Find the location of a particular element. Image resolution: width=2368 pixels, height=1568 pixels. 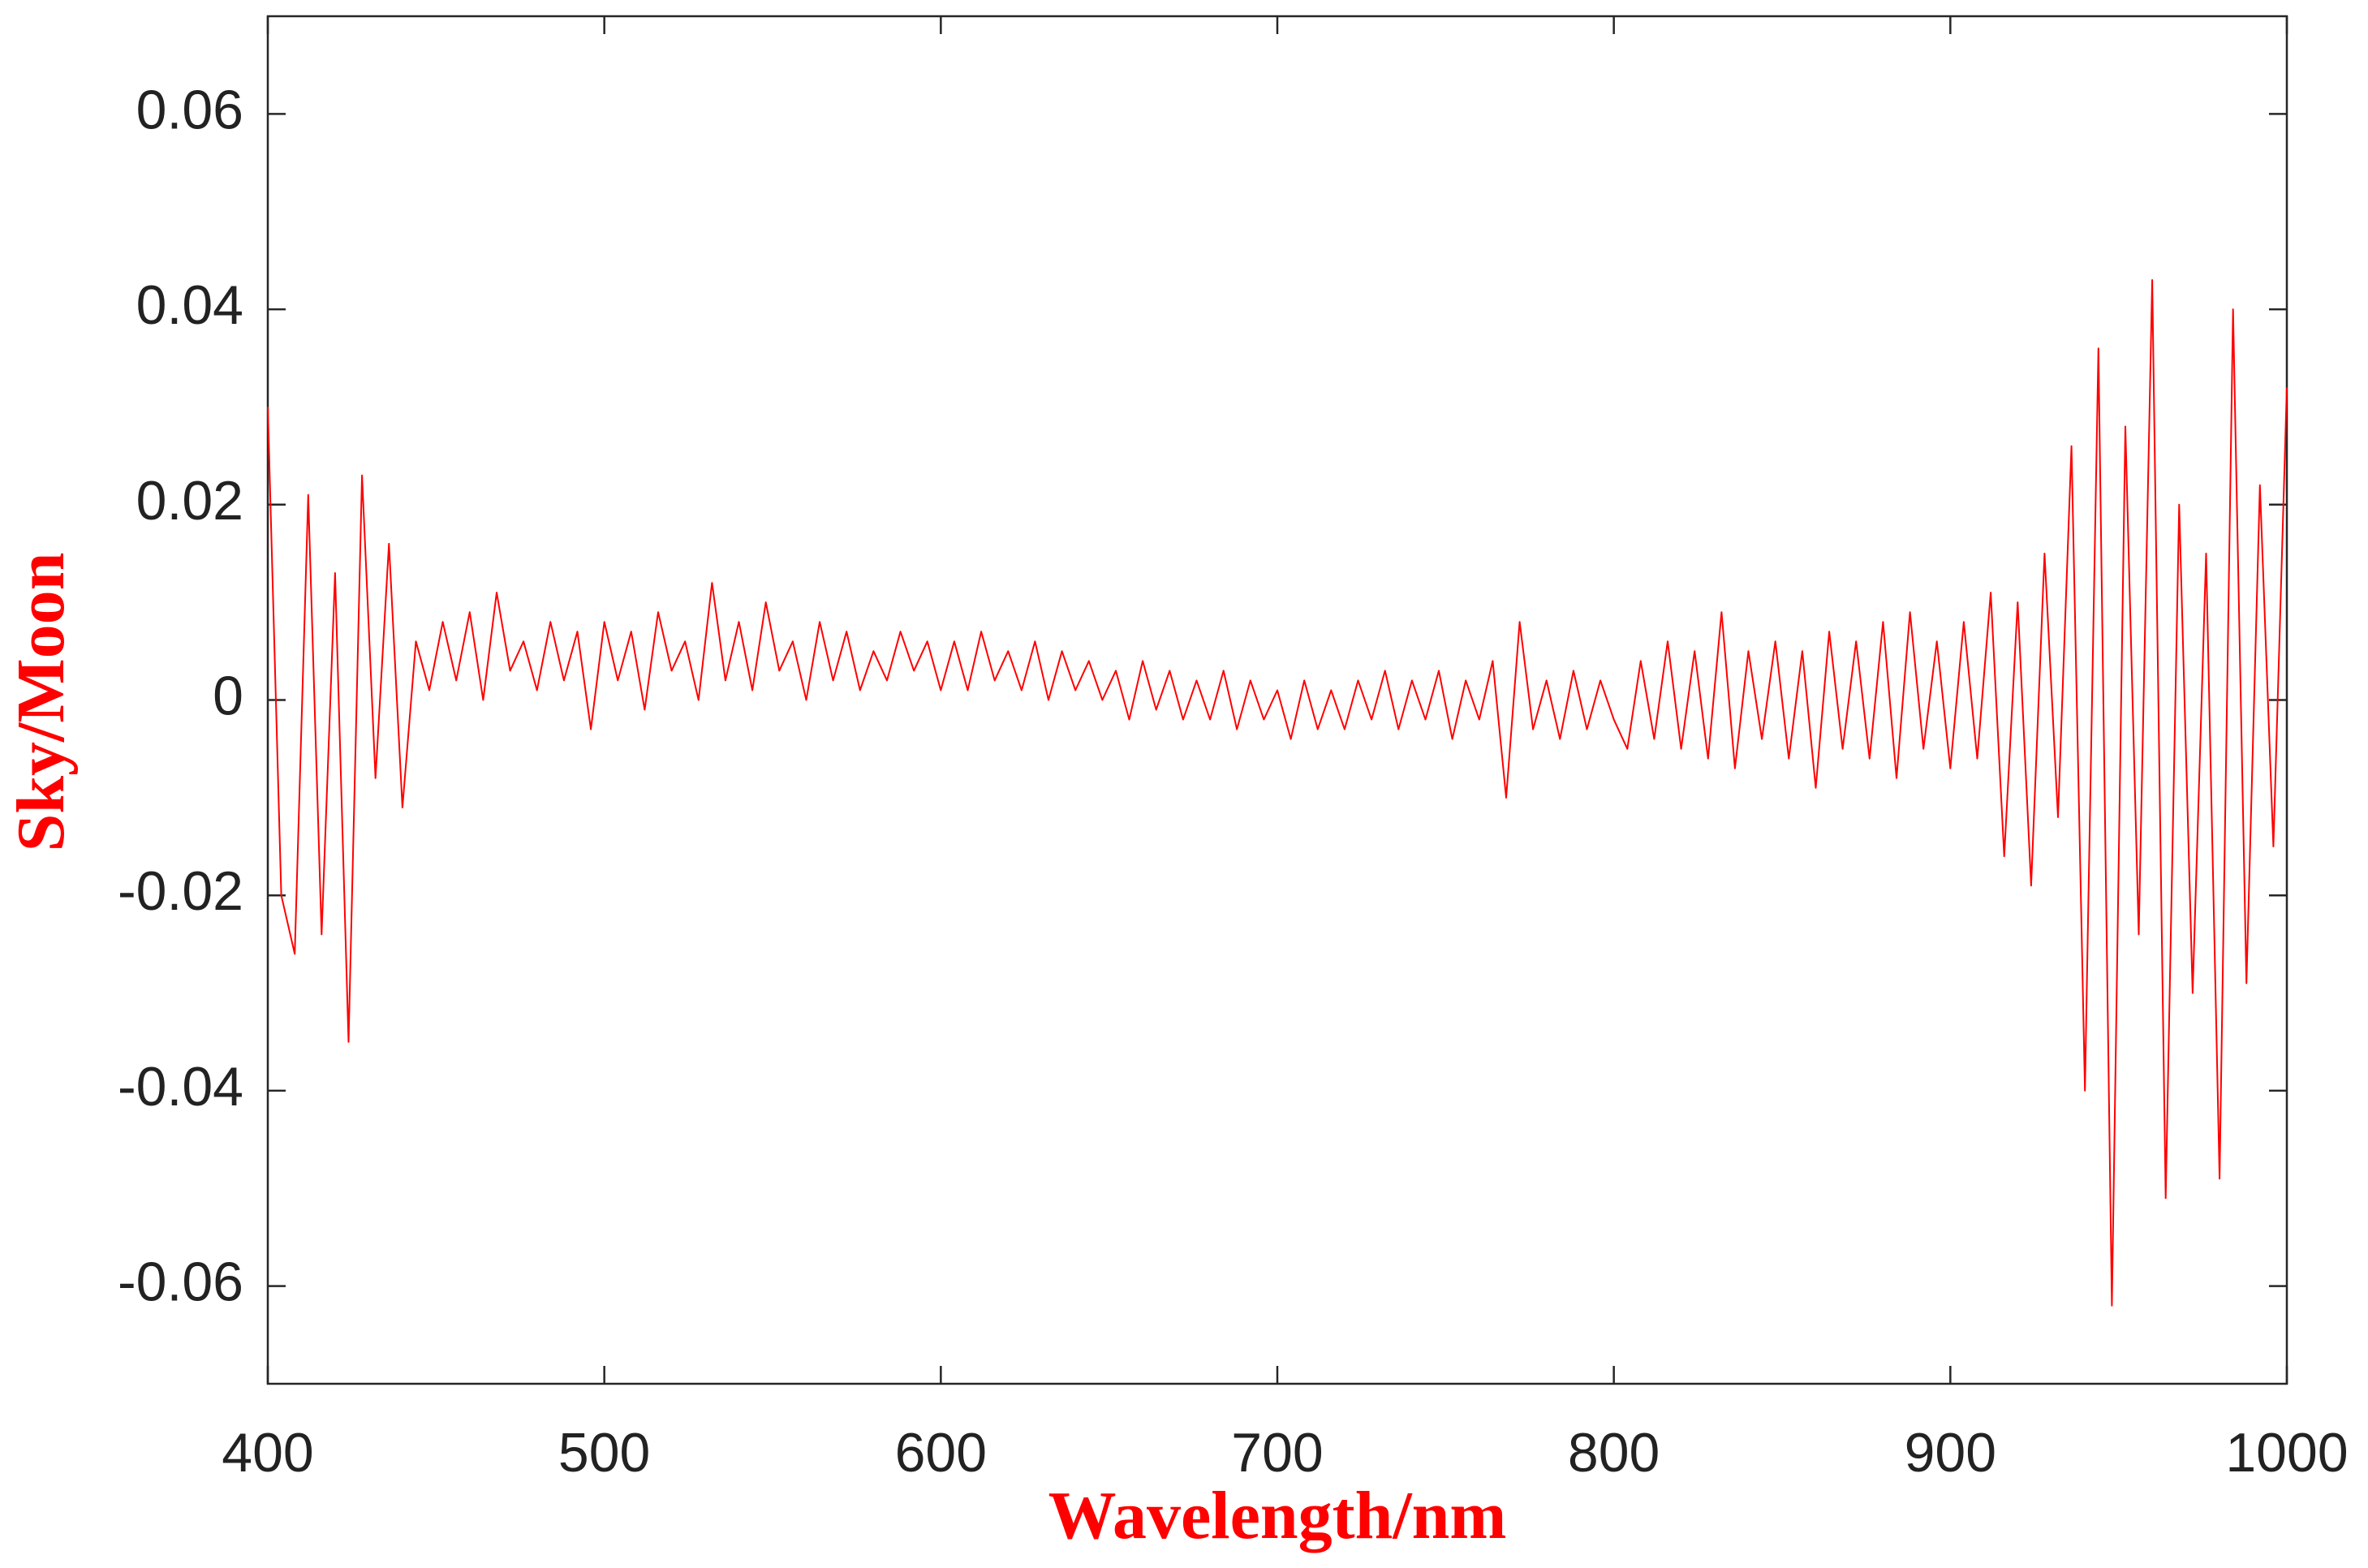

y-tick-label: 0.06 is located at coordinates (189, 110).